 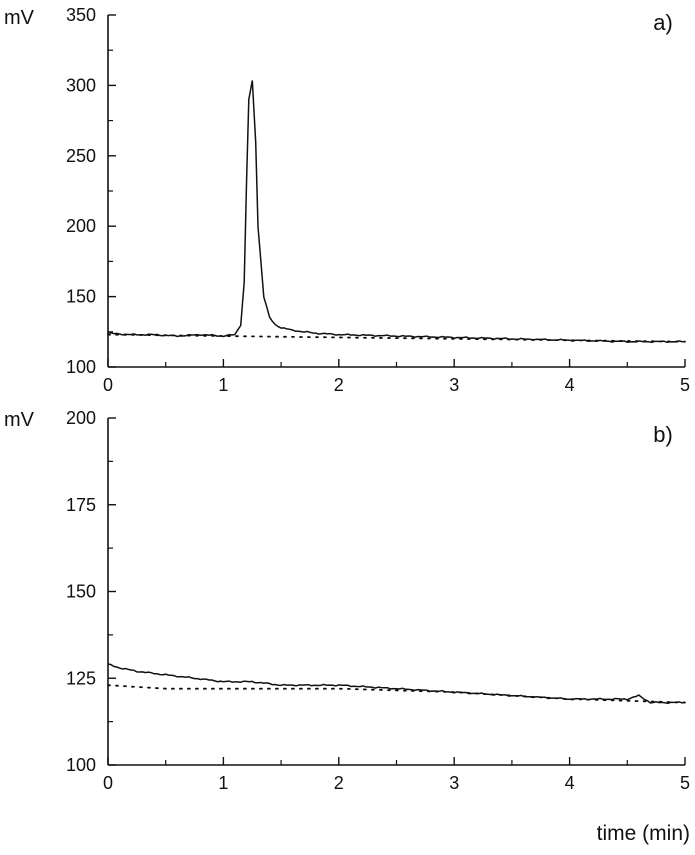 What do you see at coordinates (81, 156) in the screenshot?
I see `y-tick-label: 250` at bounding box center [81, 156].